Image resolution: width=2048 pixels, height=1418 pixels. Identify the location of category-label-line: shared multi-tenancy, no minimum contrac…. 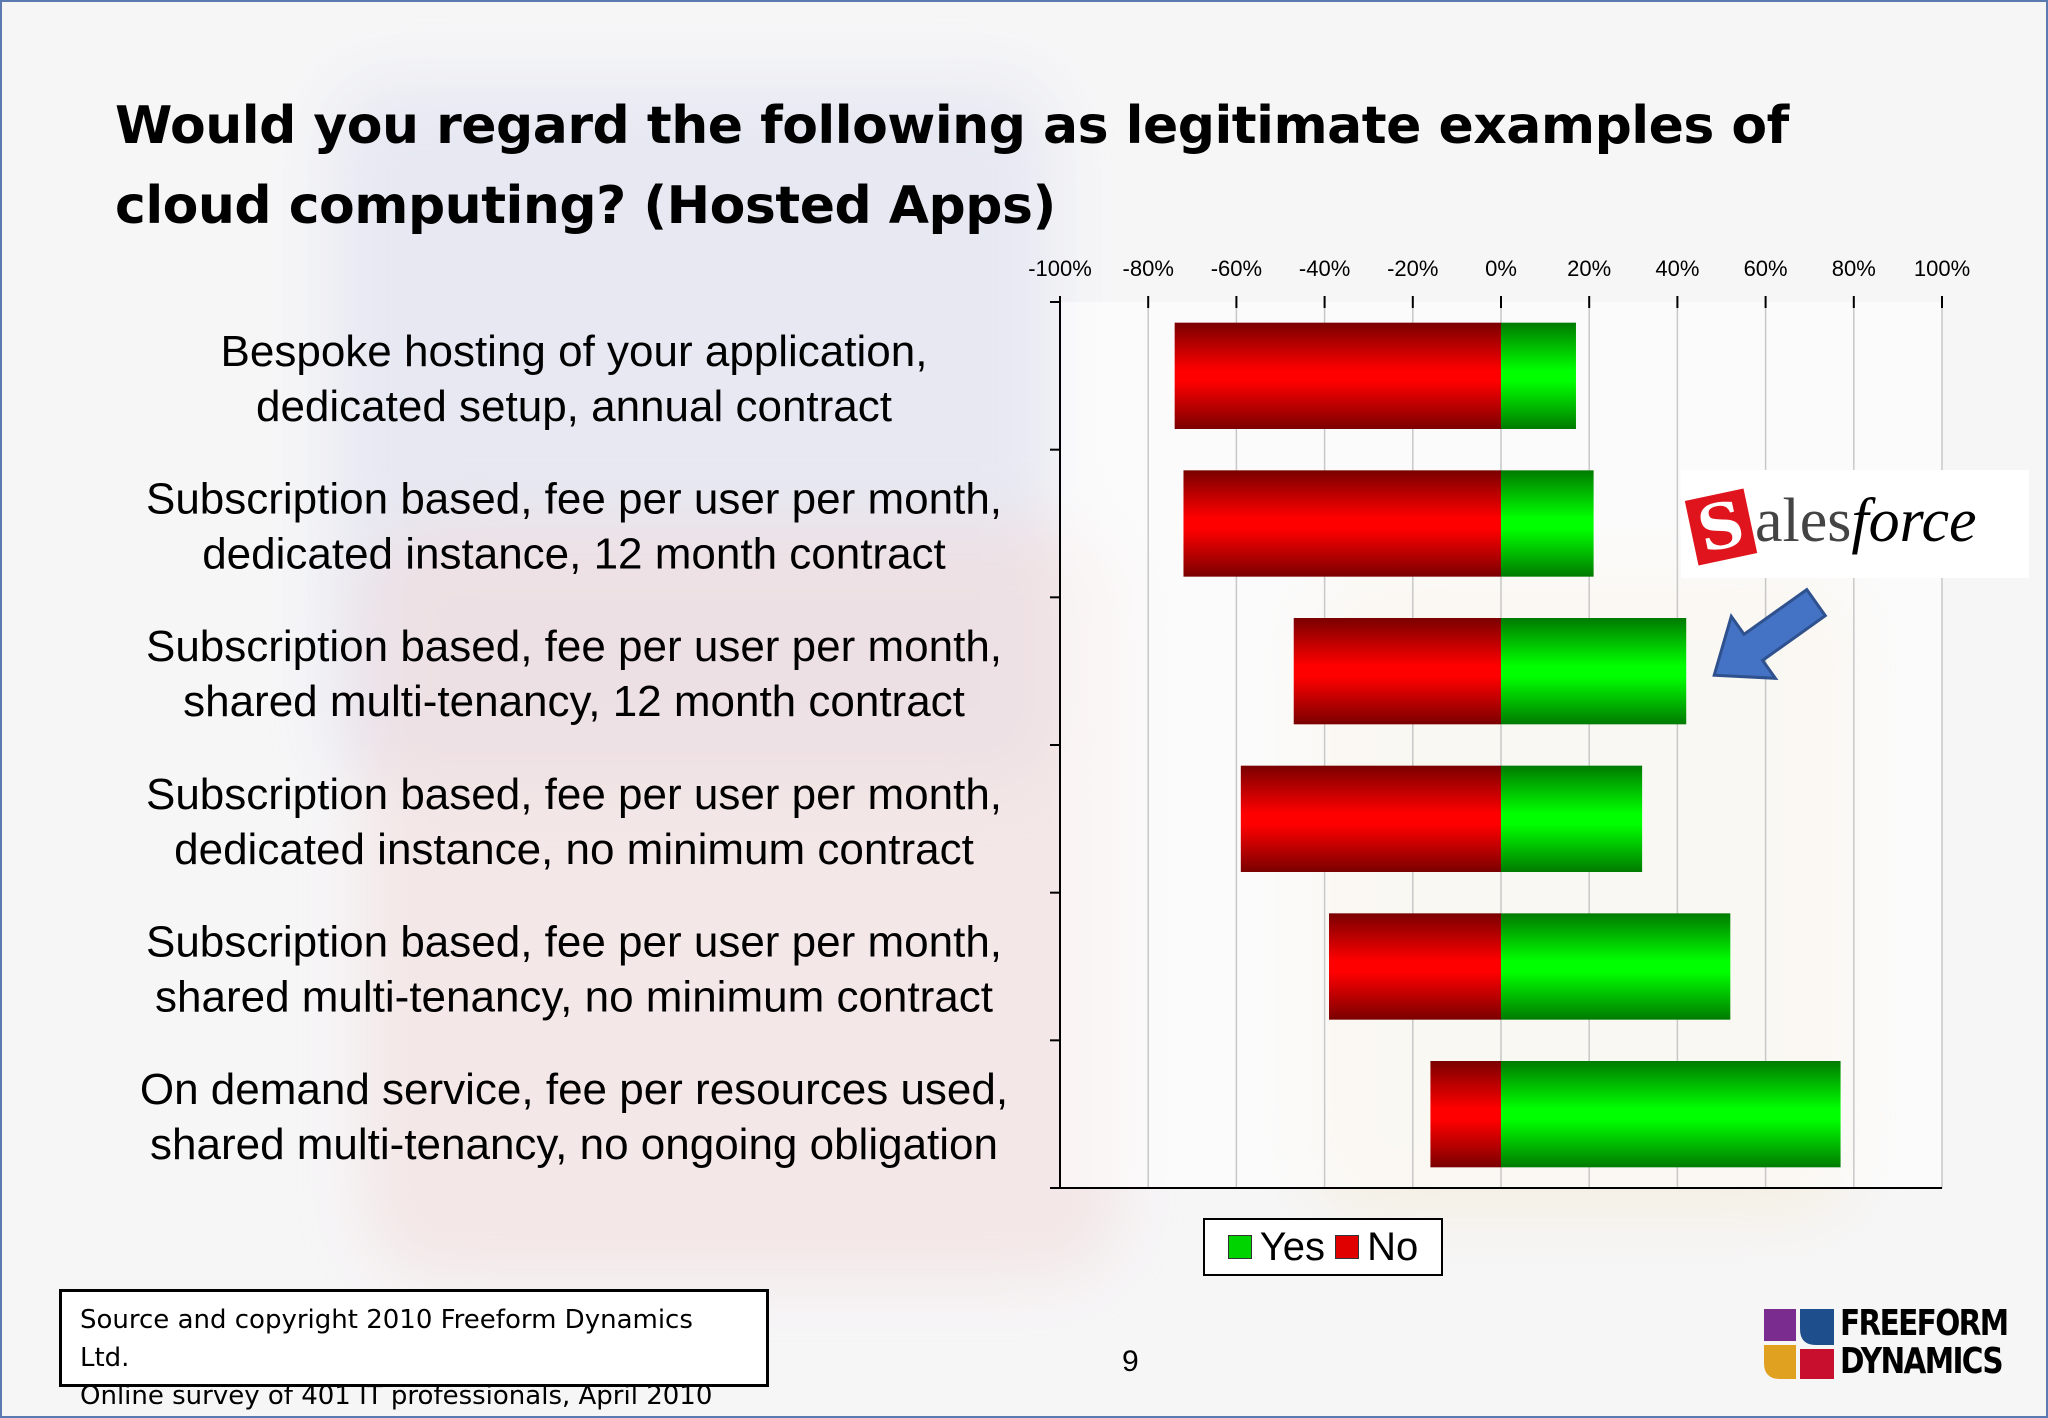
(574, 997).